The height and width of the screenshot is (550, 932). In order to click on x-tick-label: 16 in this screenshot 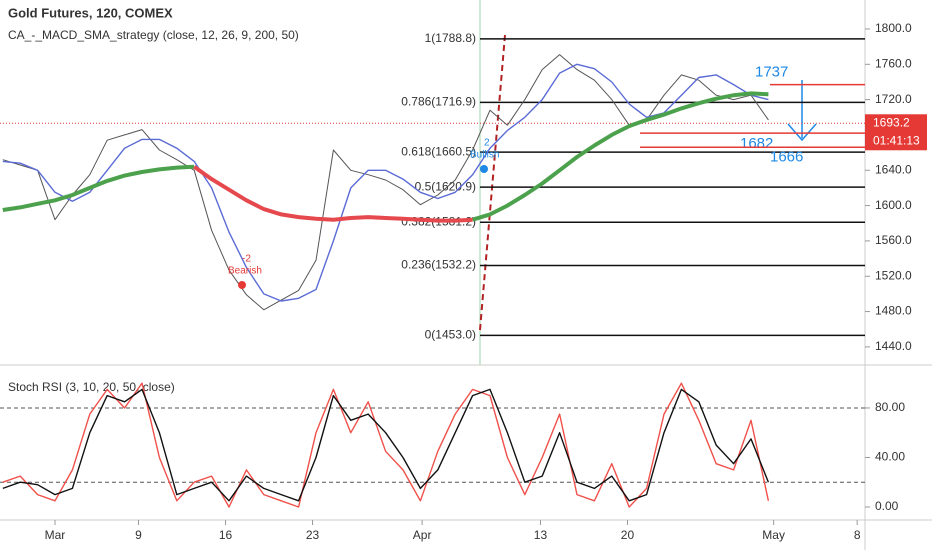, I will do `click(226, 535)`.